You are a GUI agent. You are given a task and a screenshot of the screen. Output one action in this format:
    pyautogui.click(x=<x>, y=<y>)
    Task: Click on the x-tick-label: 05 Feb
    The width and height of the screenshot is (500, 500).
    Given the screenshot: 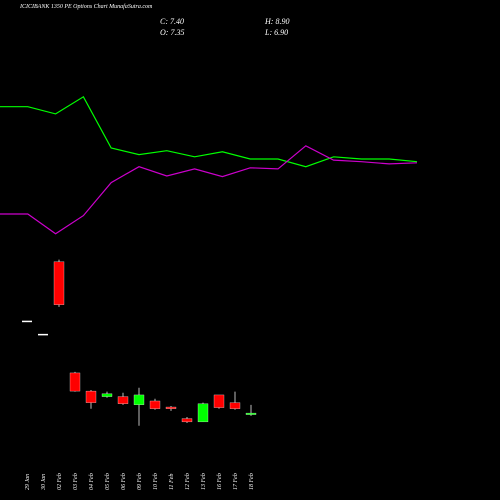 What is the action you would take?
    pyautogui.click(x=108, y=481)
    